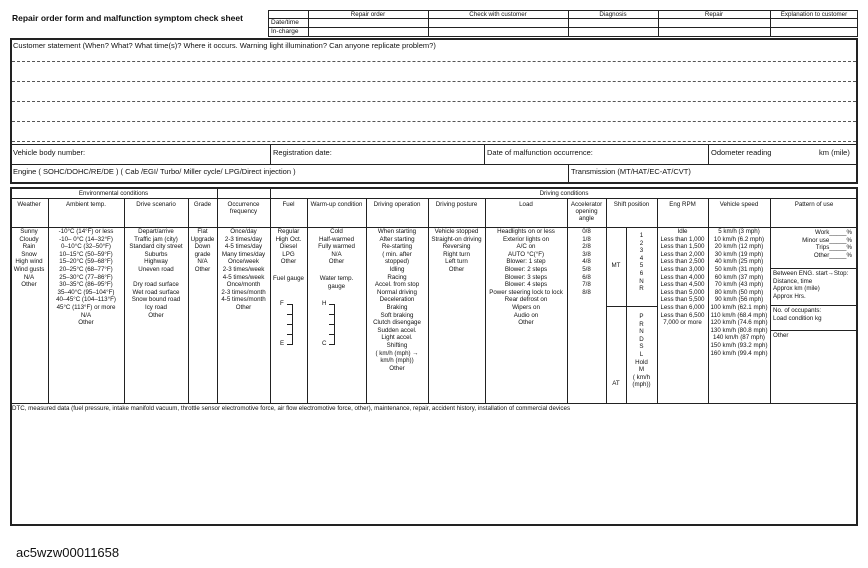  Describe the element at coordinates (397, 285) in the screenshot. I see `condition-option: Accel. from stop` at that location.